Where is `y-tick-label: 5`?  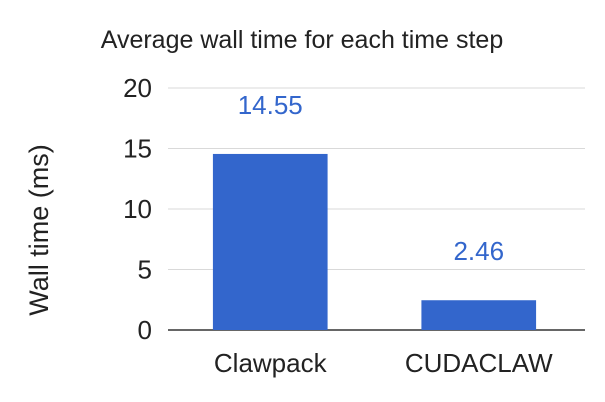
y-tick-label: 5 is located at coordinates (145, 270).